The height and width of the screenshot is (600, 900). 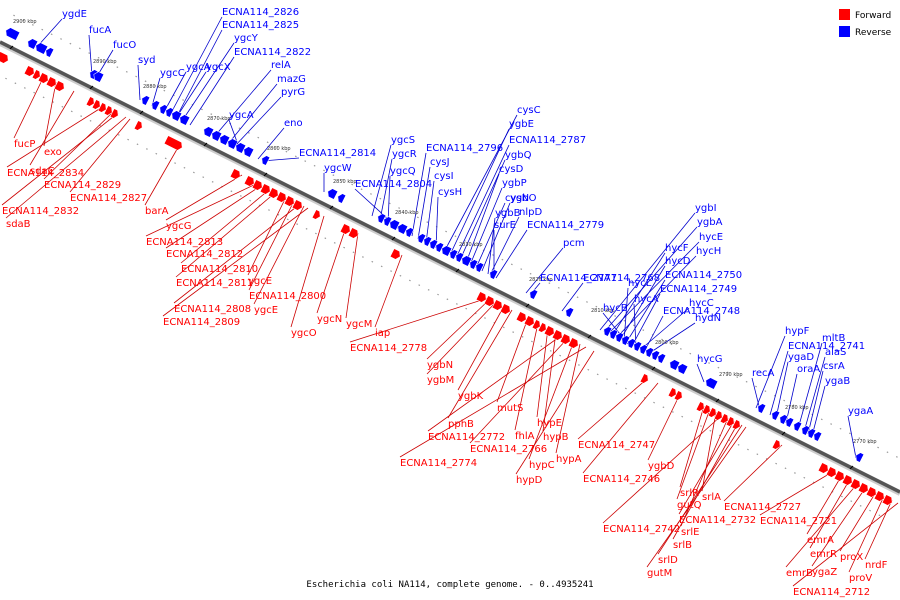 What do you see at coordinates (471, 396) in the screenshot?
I see `forward-feature-label: ygbK` at bounding box center [471, 396].